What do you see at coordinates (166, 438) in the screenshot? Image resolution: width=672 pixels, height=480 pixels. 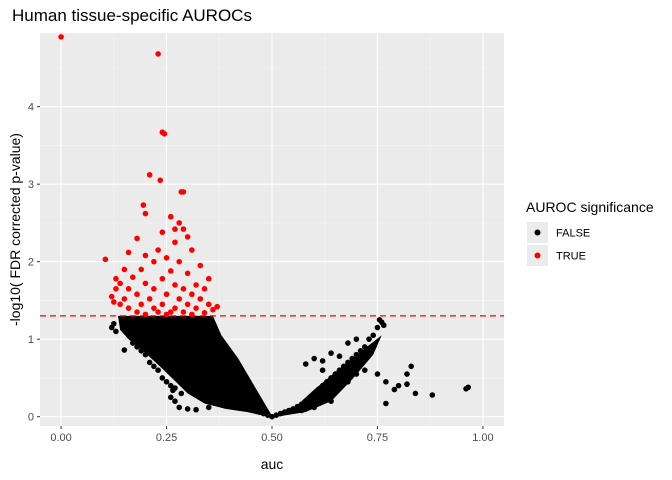 I see `x-tick-label: 0.25` at bounding box center [166, 438].